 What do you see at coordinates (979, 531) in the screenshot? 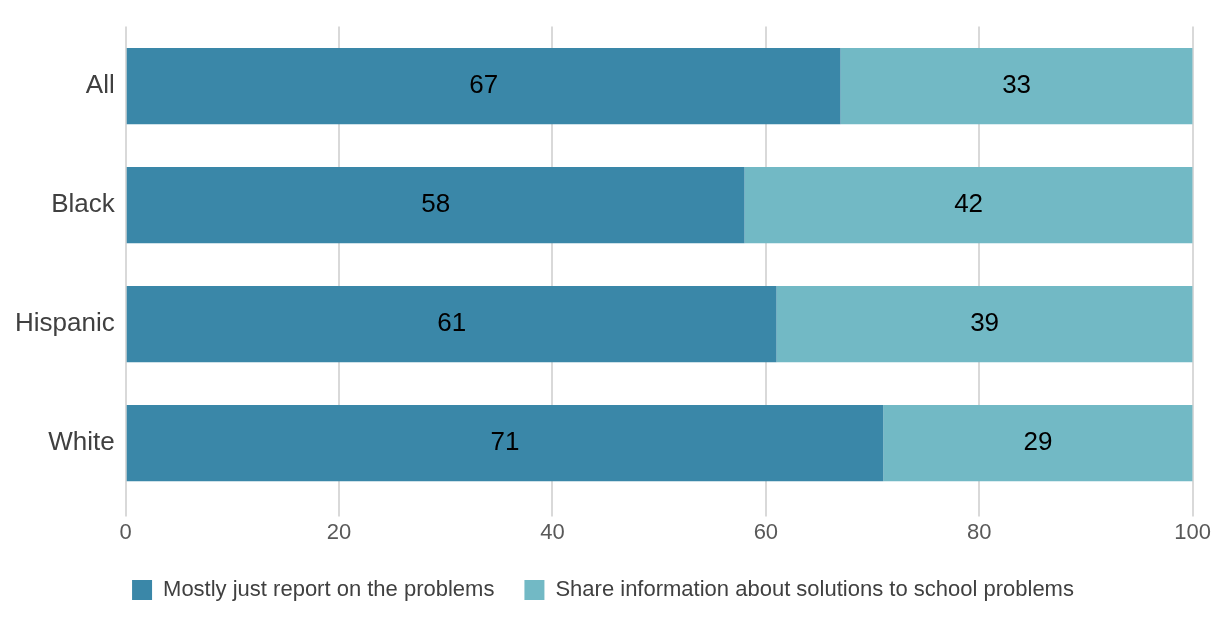
I see `x-tick-label: 80` at bounding box center [979, 531].